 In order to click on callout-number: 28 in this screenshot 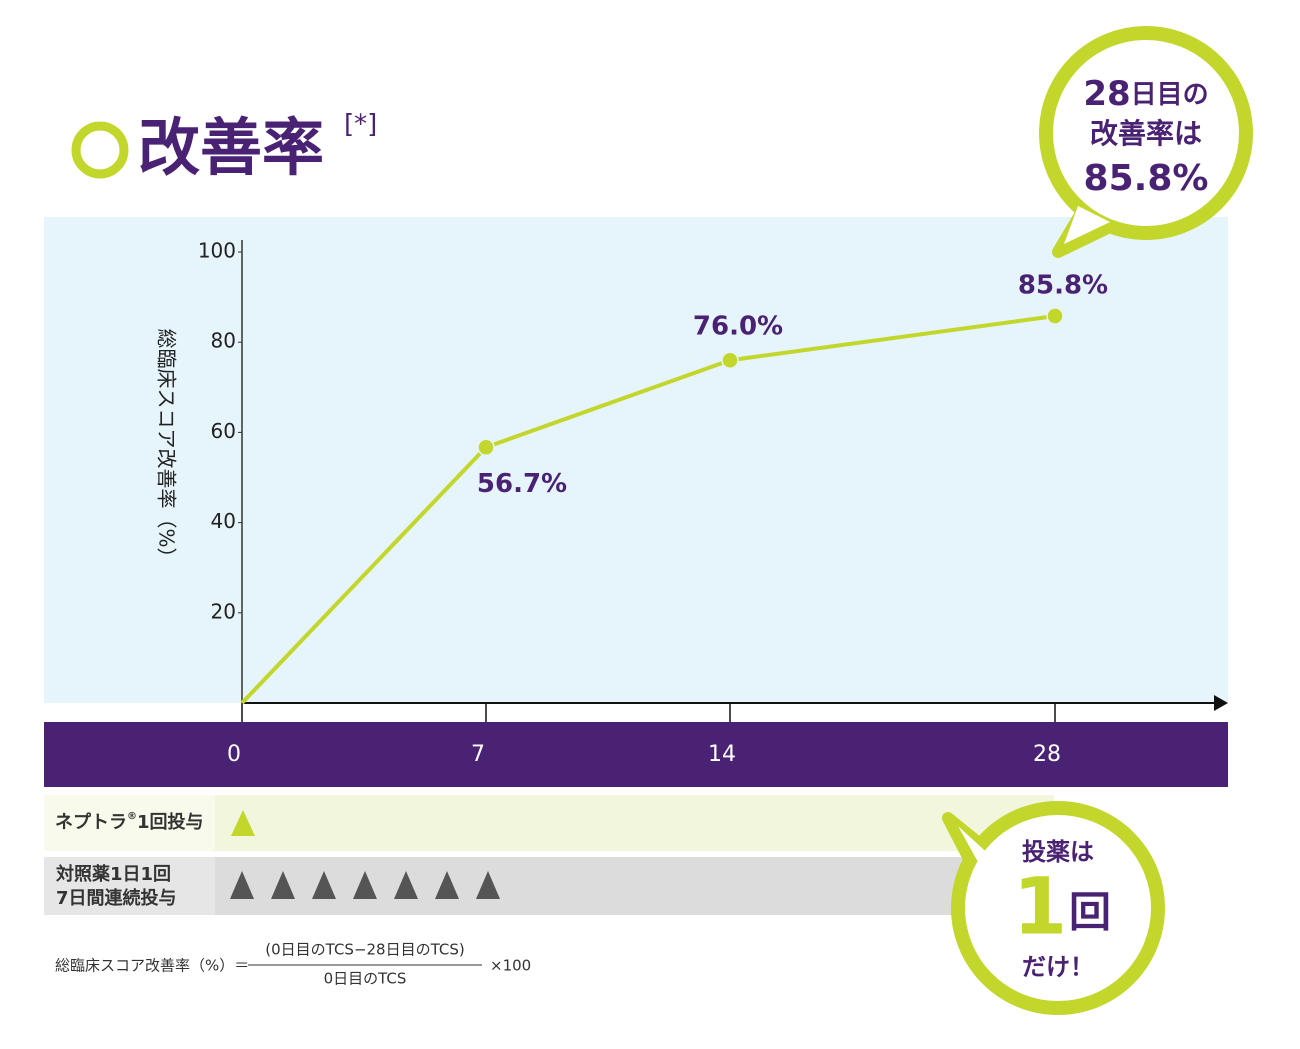, I will do `click(1106, 94)`.